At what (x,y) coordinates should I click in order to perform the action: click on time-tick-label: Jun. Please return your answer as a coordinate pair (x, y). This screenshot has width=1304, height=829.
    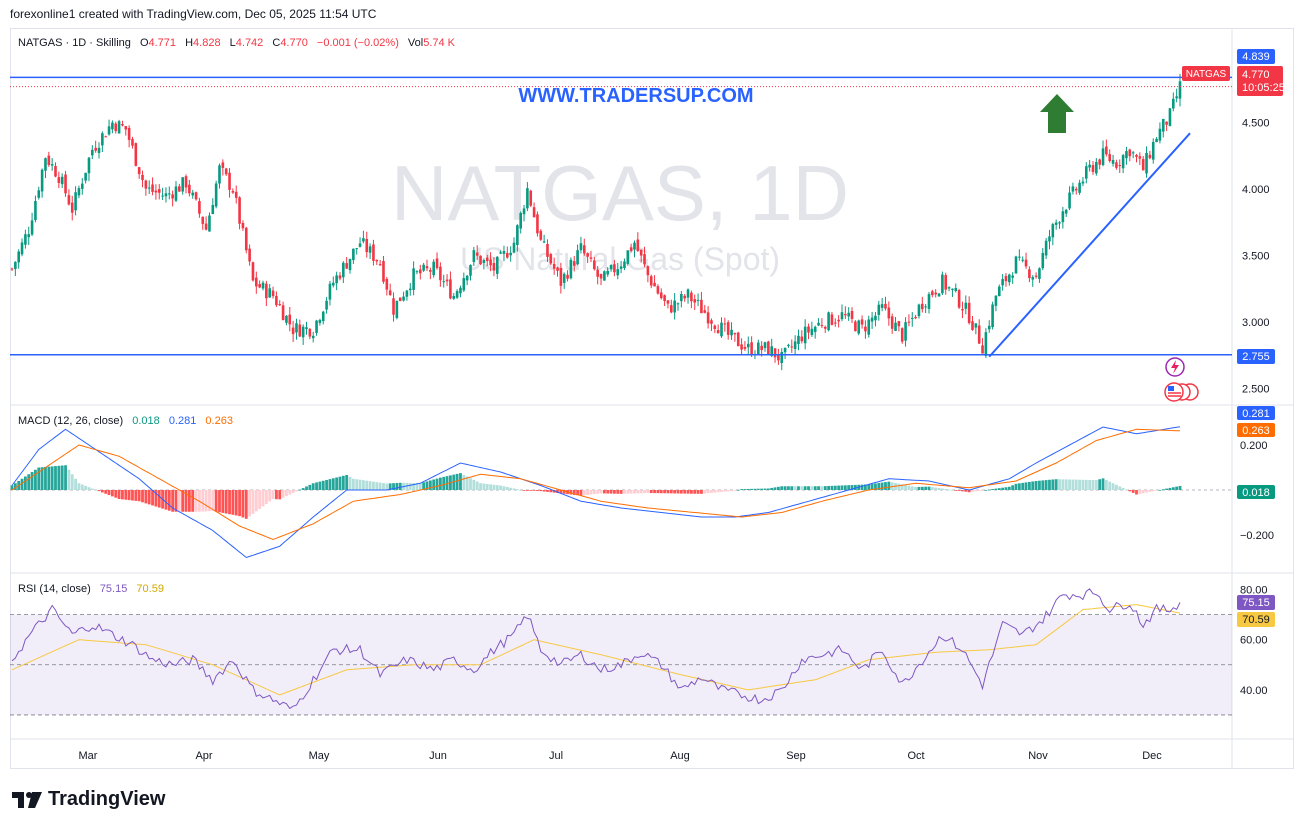
    Looking at the image, I should click on (438, 756).